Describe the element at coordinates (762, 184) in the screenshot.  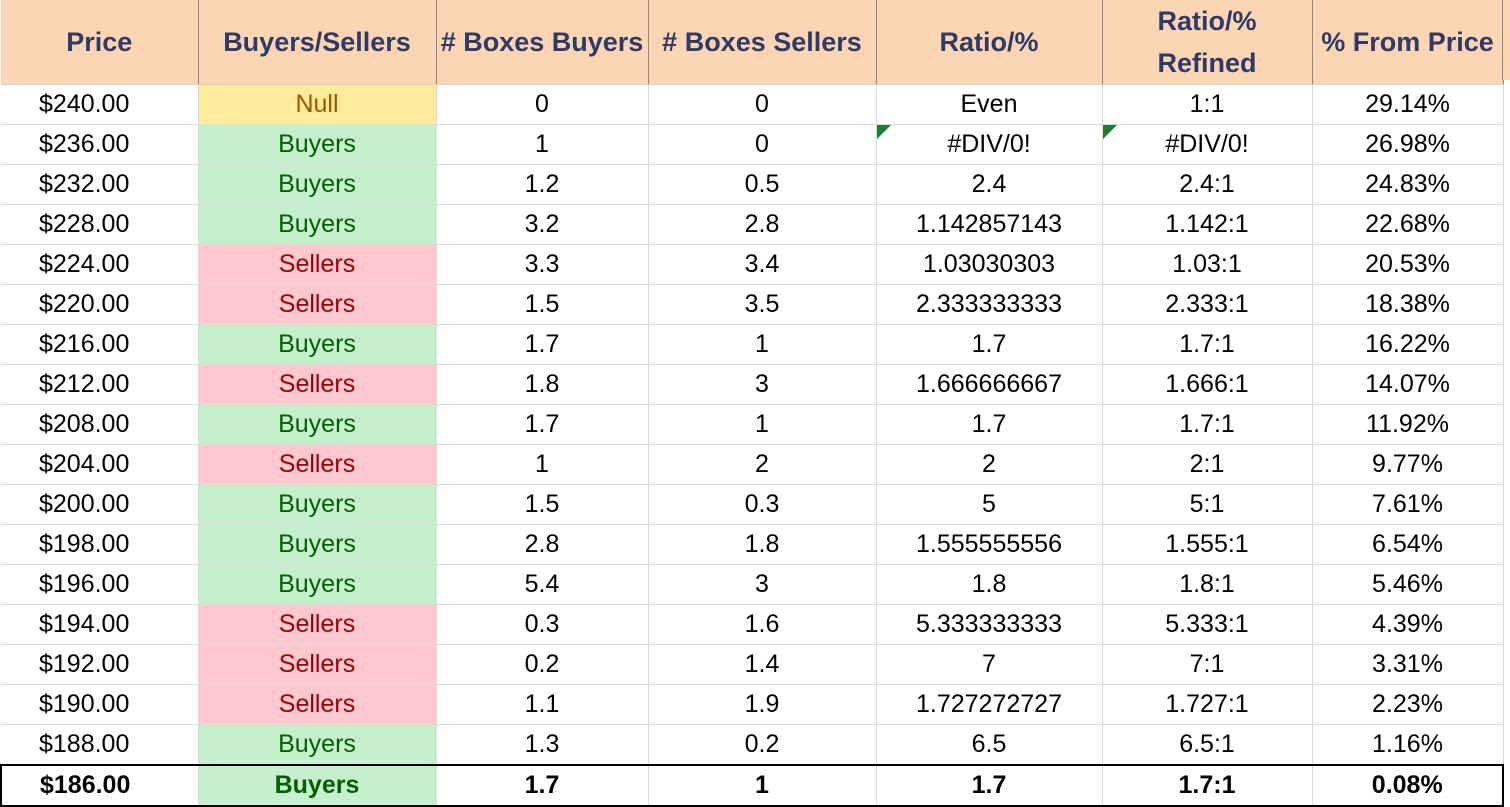
I see `boxes-sellers-cell: 0.5` at that location.